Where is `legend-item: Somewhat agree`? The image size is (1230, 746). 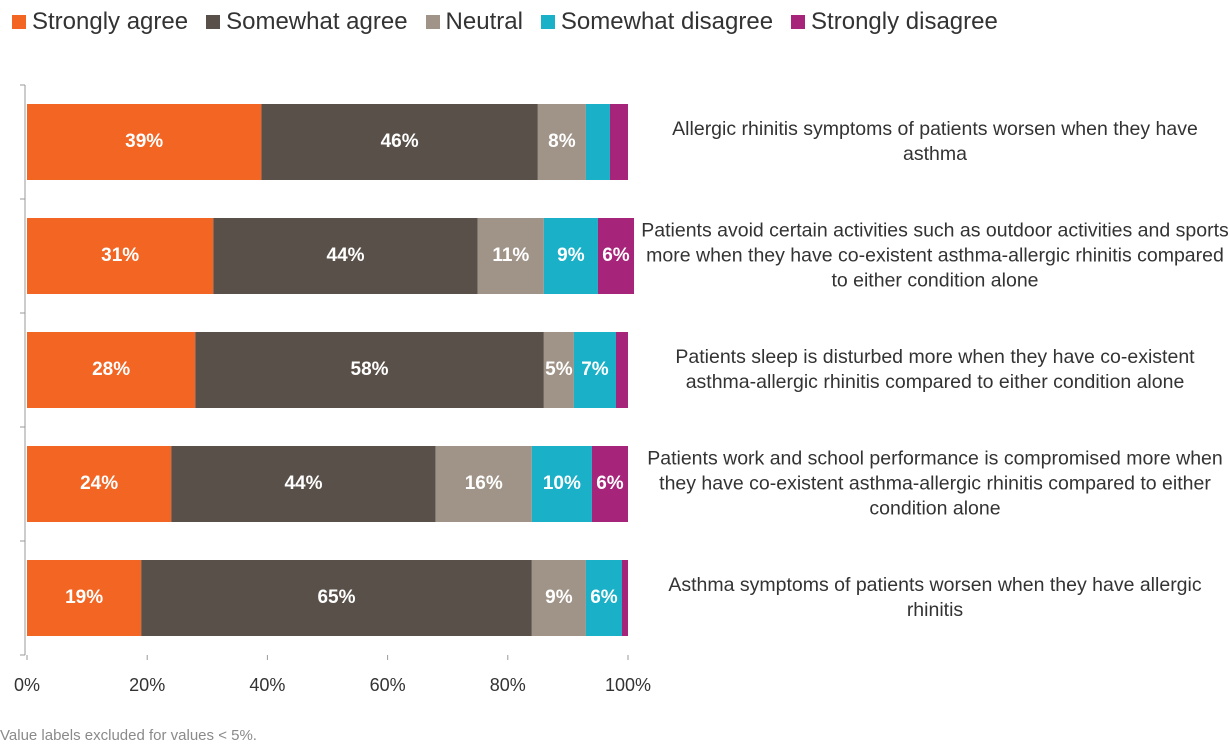
legend-item: Somewhat agree is located at coordinates (307, 22).